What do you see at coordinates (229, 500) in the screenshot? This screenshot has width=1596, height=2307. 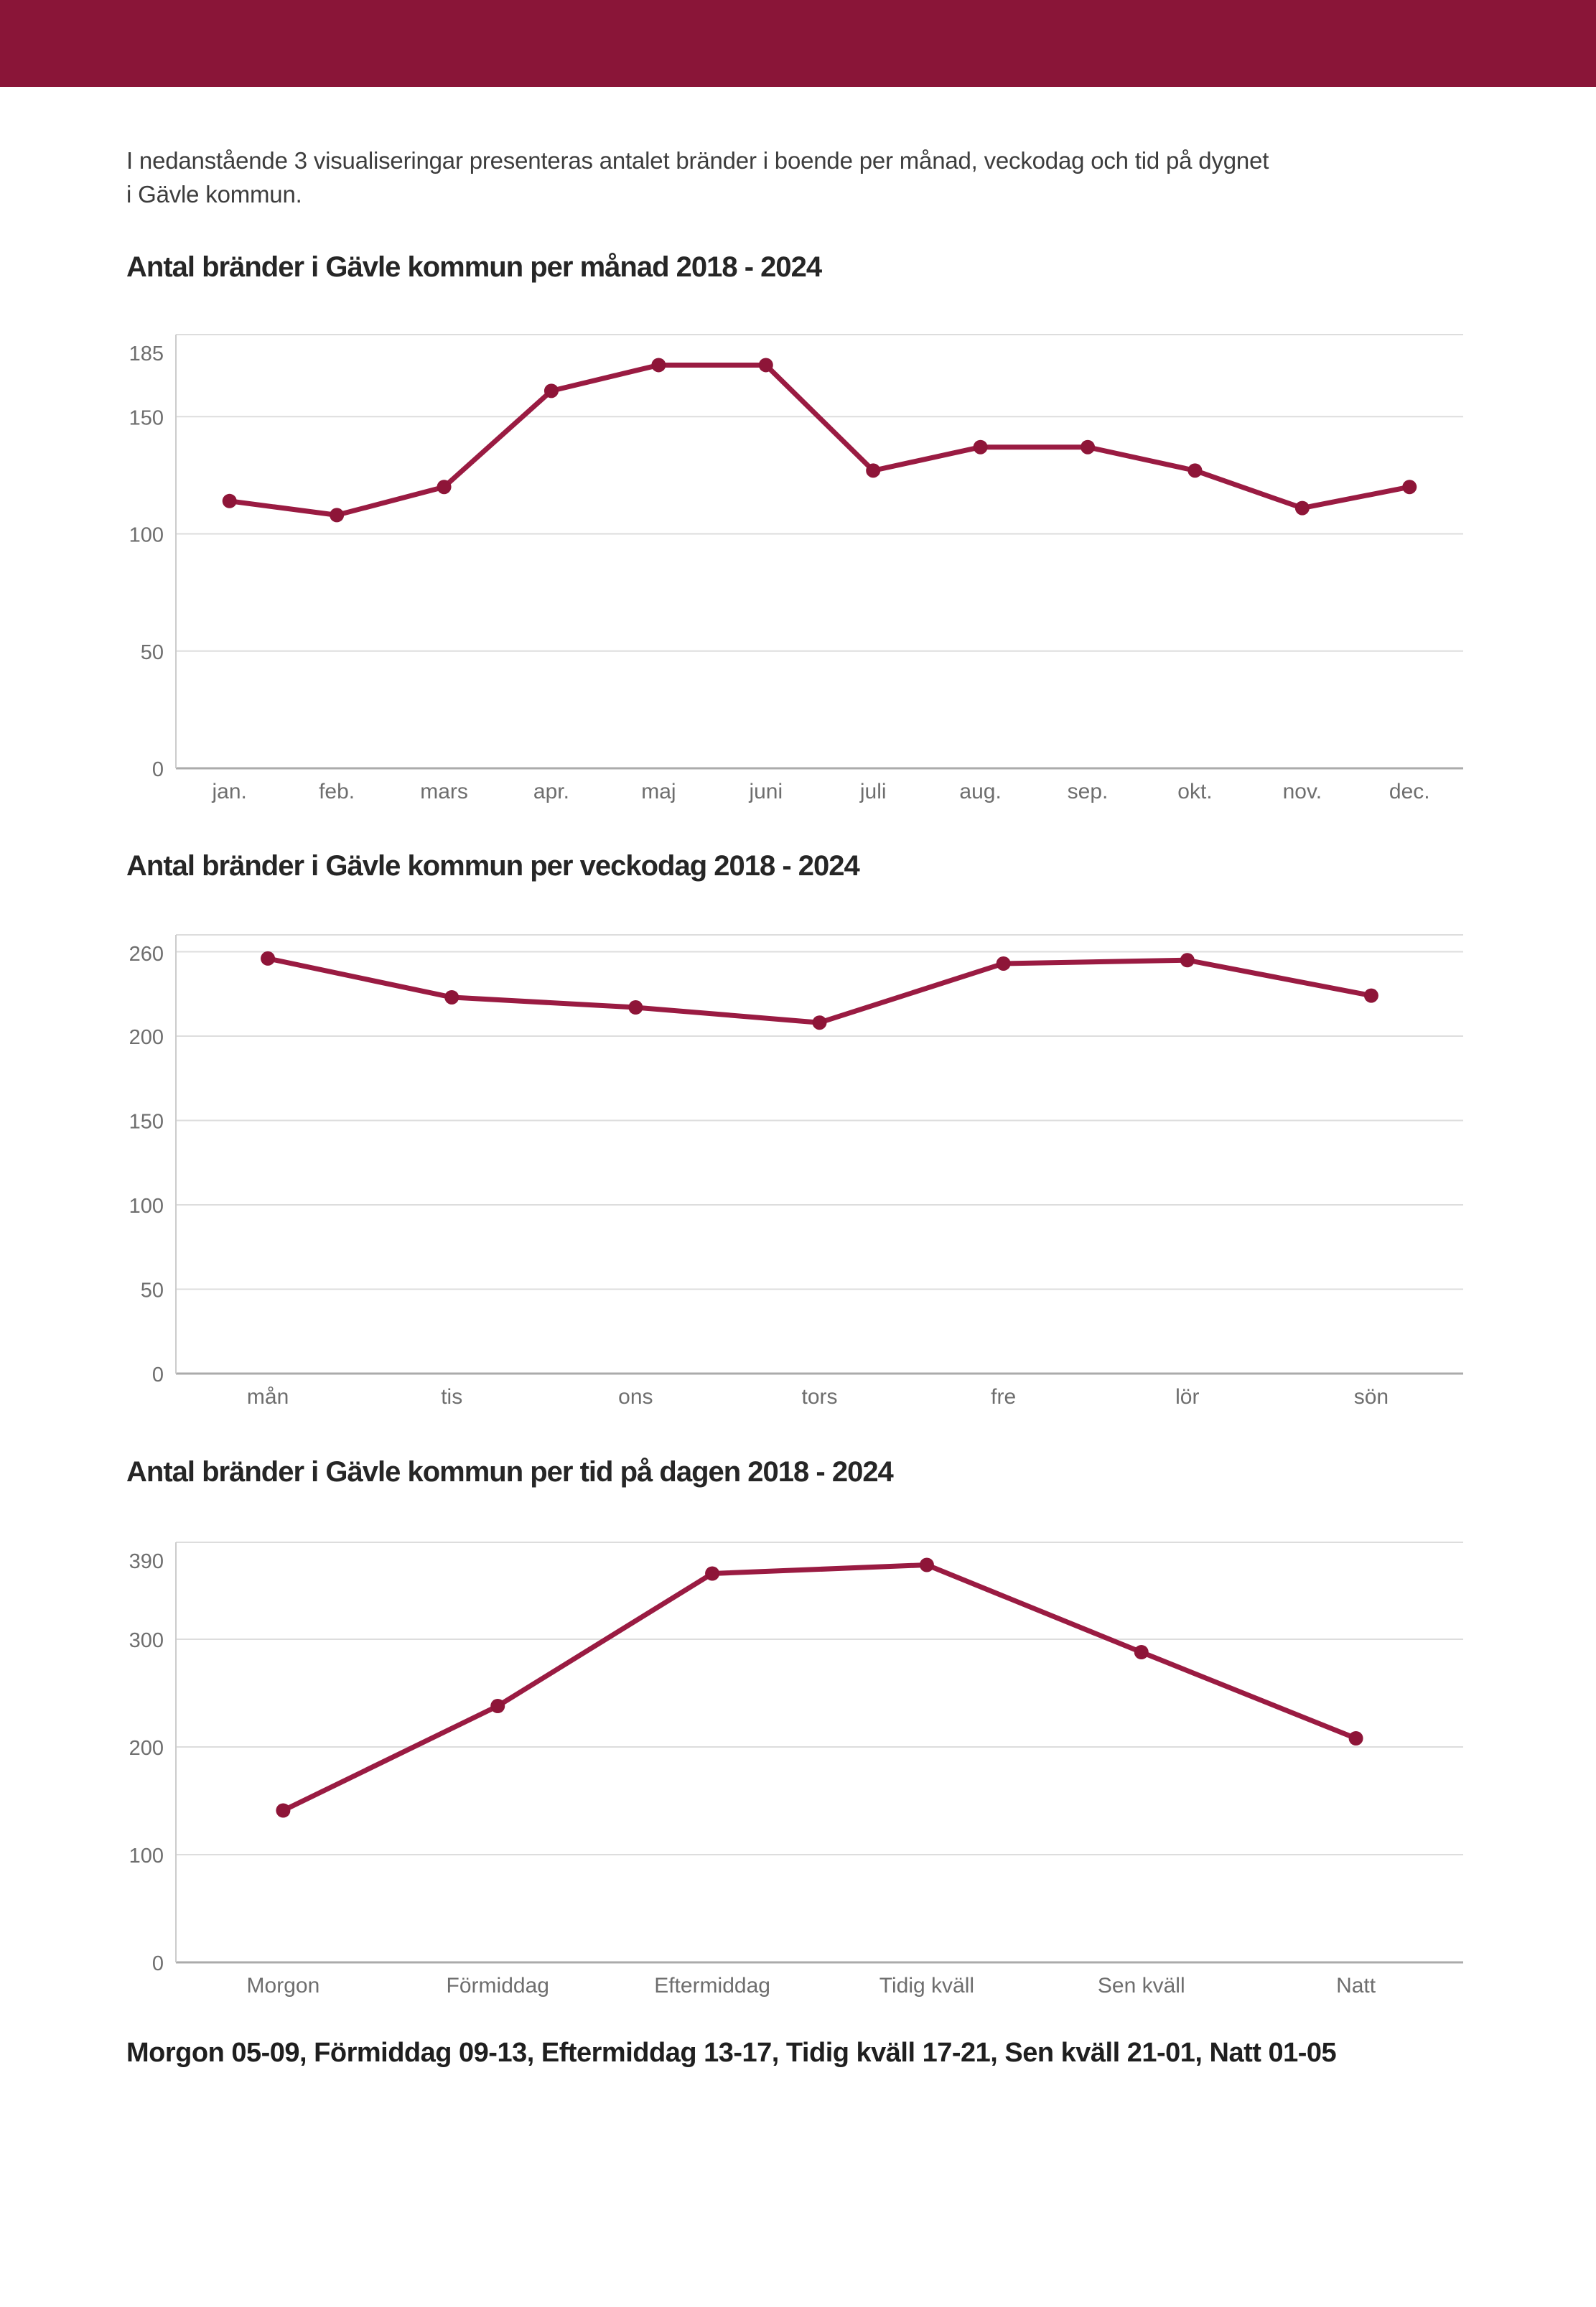 I see `data-point-jan.` at bounding box center [229, 500].